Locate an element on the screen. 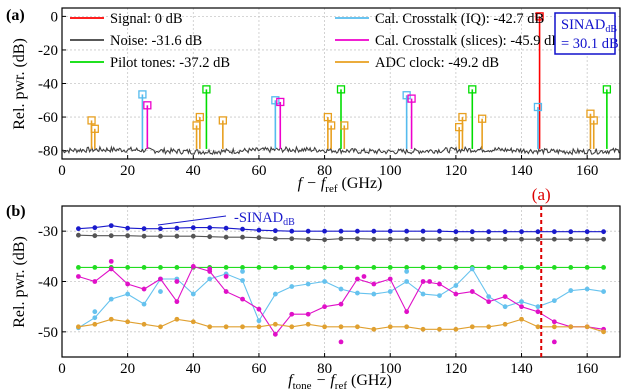 The image size is (628, 392). panel-a-tick-label-y: -20 is located at coordinates (48, 51).